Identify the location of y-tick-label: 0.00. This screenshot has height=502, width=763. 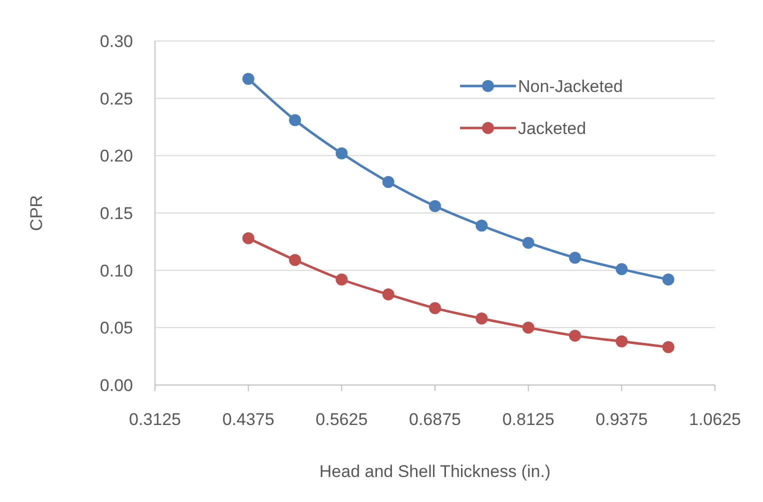
(116, 385).